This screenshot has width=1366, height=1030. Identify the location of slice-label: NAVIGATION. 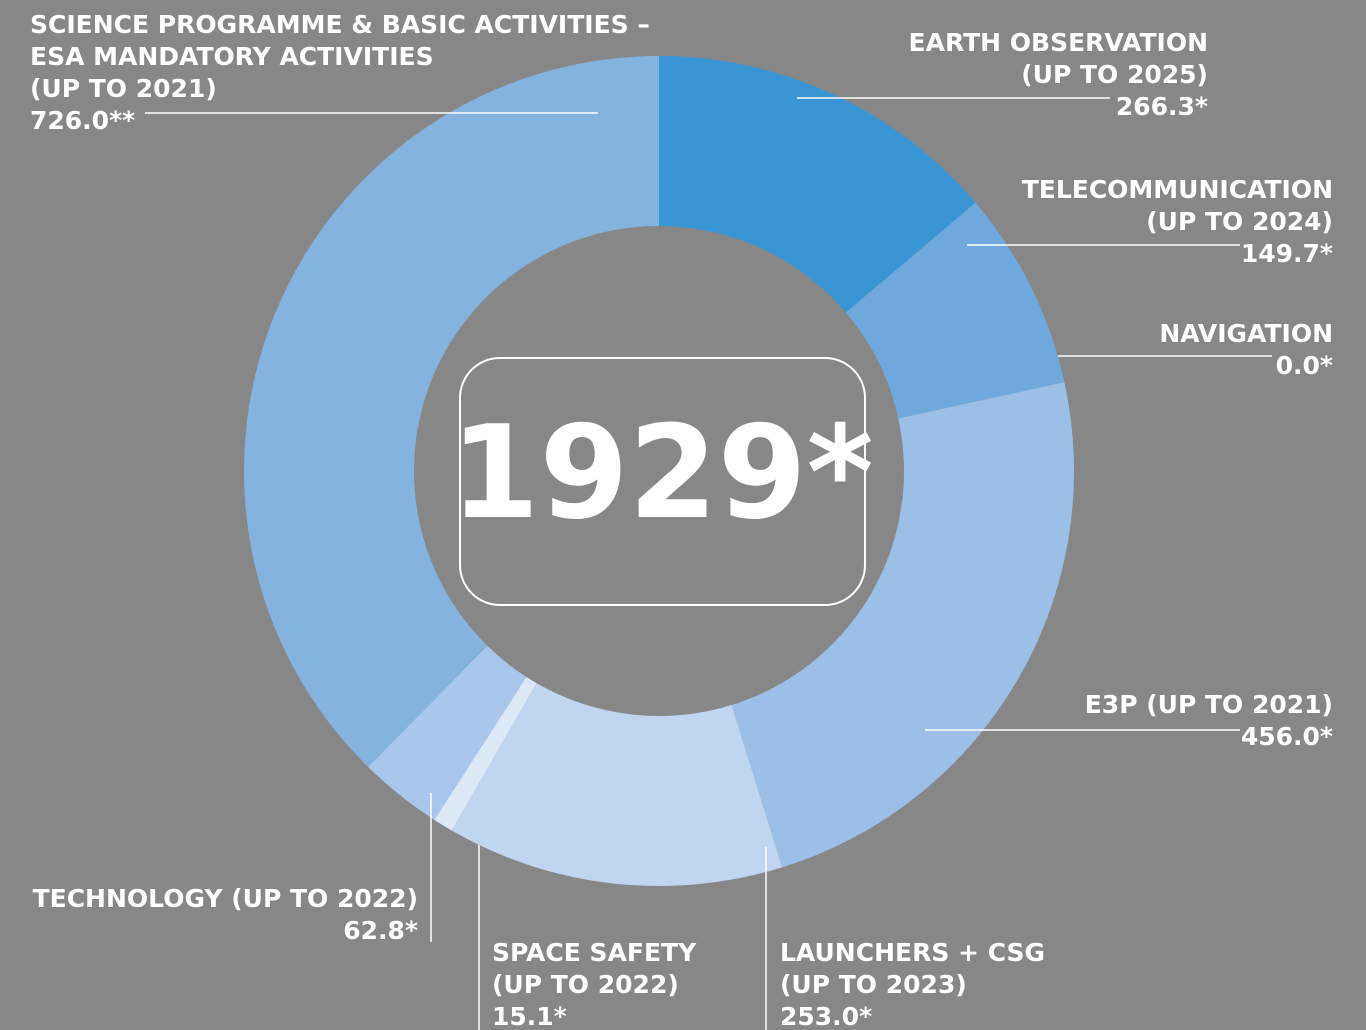
(1246, 333).